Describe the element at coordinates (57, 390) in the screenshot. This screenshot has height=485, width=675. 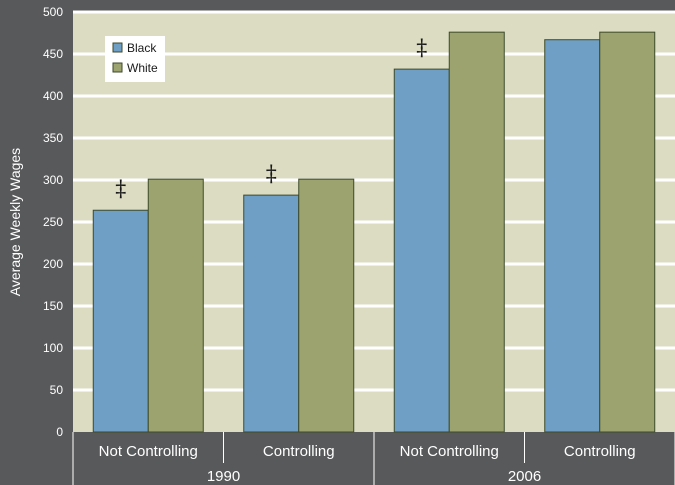
I see `y-tick-label: 50` at that location.